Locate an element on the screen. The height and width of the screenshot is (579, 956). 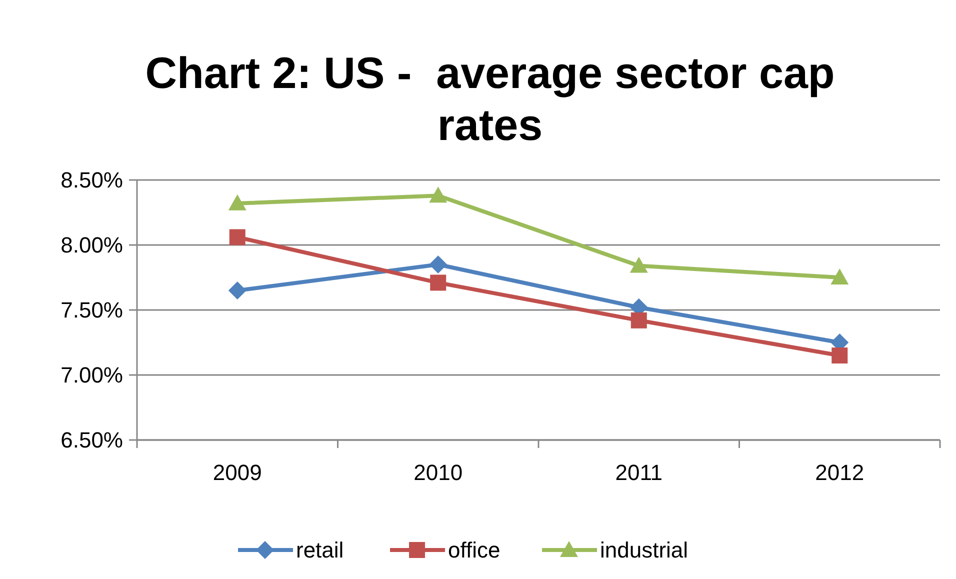
y-tick-label: 8.00% is located at coordinates (91, 245).